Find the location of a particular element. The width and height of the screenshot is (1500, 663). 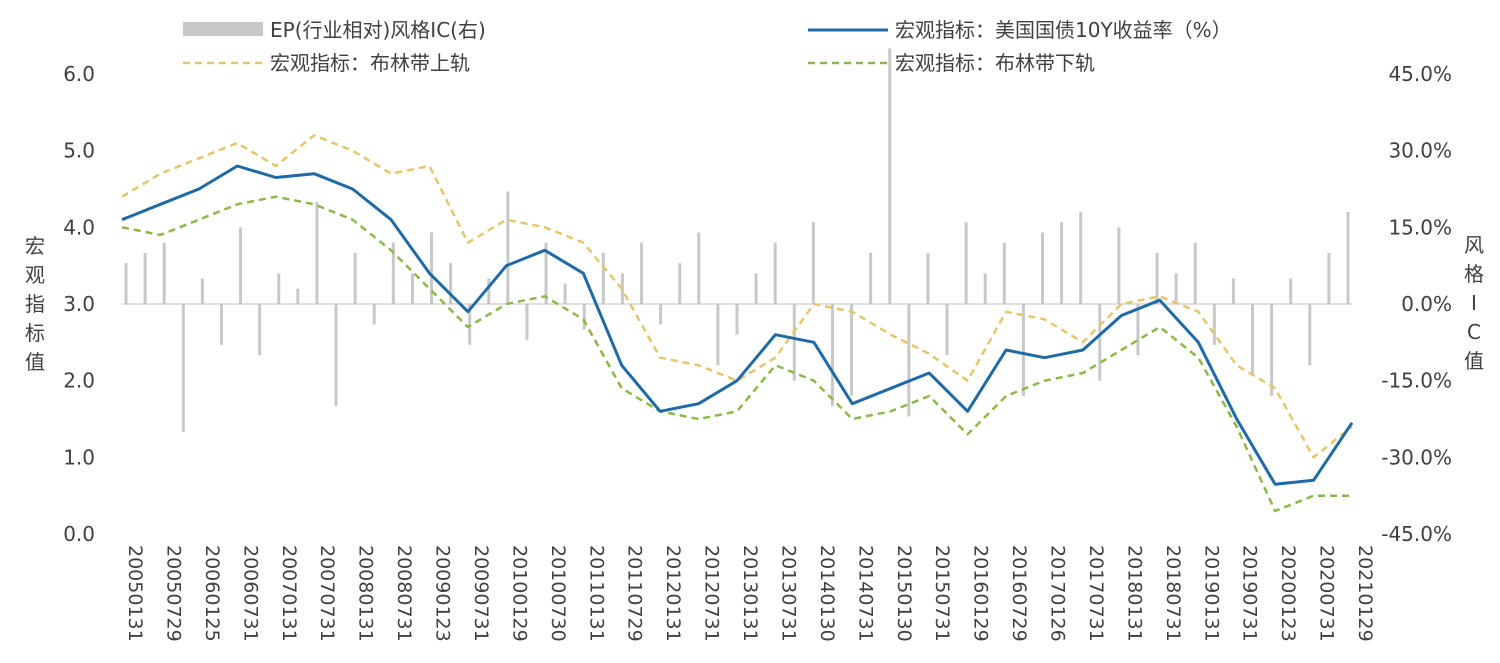

x-tick-label: 20130131 is located at coordinates (750, 593).